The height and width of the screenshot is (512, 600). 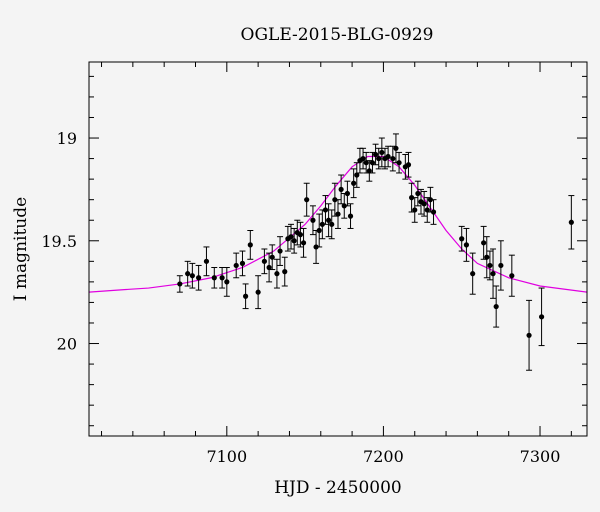 What do you see at coordinates (540, 456) in the screenshot?
I see `x-tick-label: 7300` at bounding box center [540, 456].